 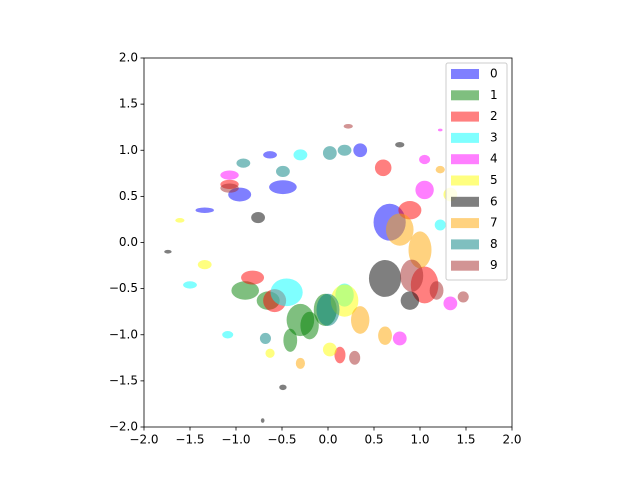 I want to click on legend-label: 3, so click(x=494, y=137).